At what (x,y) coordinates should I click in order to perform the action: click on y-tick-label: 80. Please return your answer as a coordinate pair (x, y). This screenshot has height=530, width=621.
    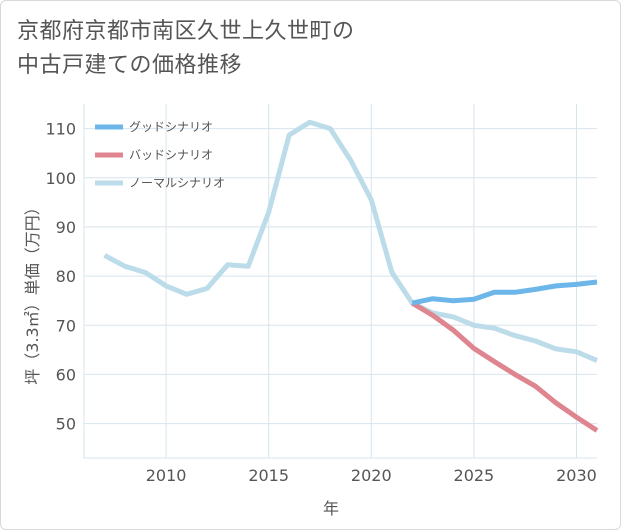
    Looking at the image, I should click on (66, 276).